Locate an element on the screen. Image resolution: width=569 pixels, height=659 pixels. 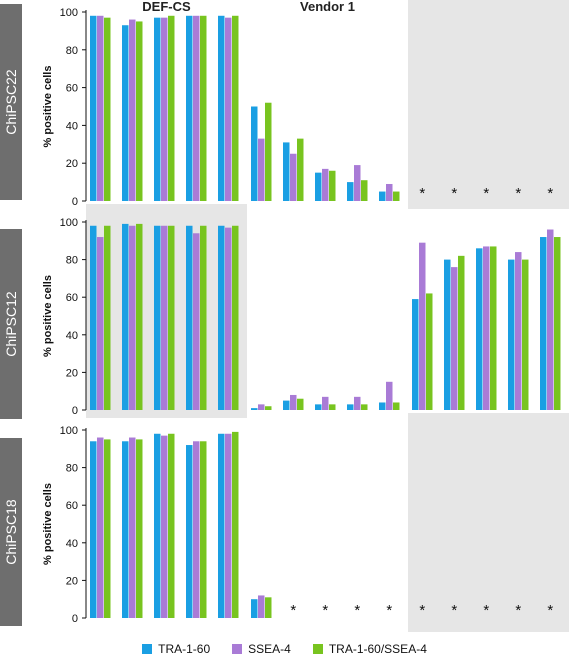
y-tick-label-2-3: 60 is located at coordinates (72, 506).